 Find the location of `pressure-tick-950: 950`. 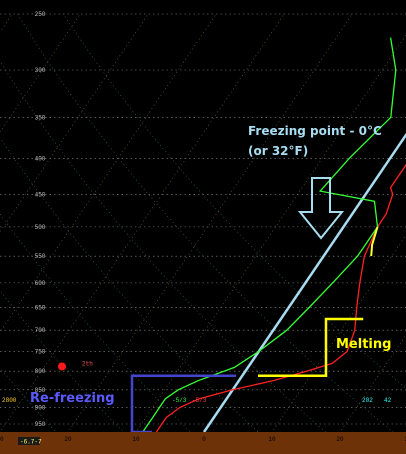

pressure-tick-950: 950 is located at coordinates (40, 424).